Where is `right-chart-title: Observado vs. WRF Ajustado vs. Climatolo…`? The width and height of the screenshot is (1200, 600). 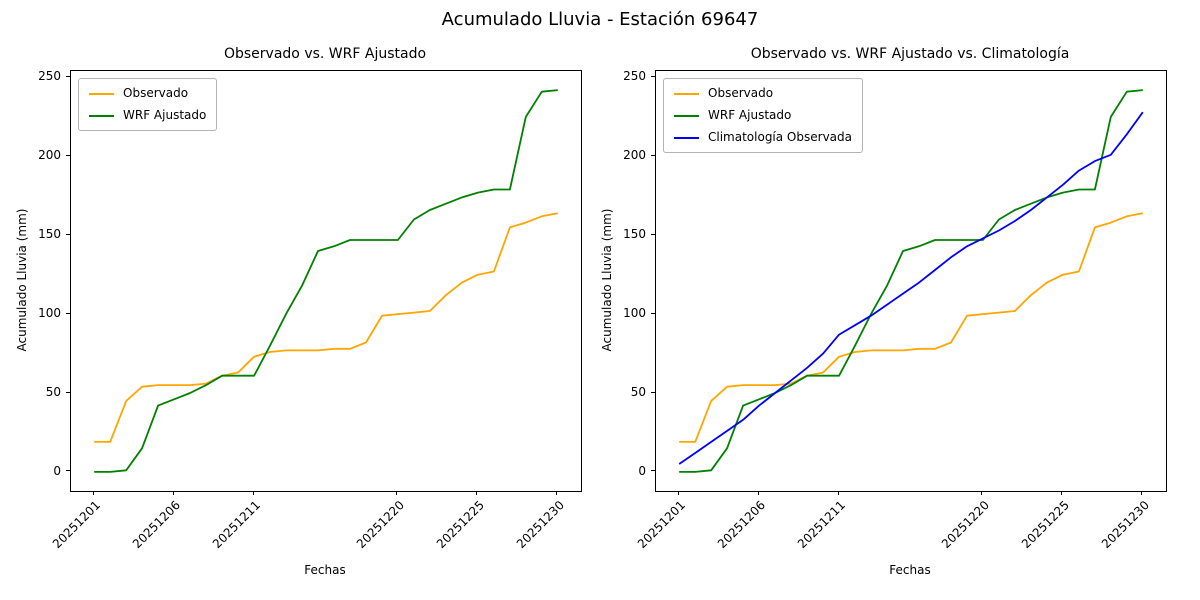 right-chart-title: Observado vs. WRF Ajustado vs. Climatolo… is located at coordinates (910, 54).